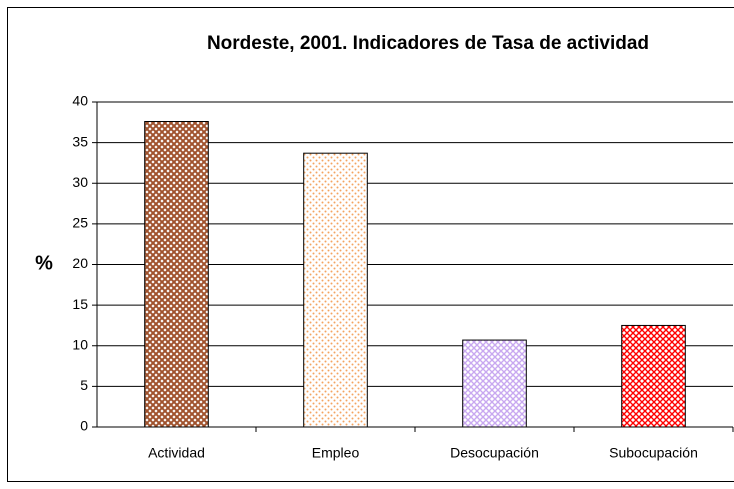  Describe the element at coordinates (653, 453) in the screenshot. I see `x-tick-label: Subocupación` at that location.